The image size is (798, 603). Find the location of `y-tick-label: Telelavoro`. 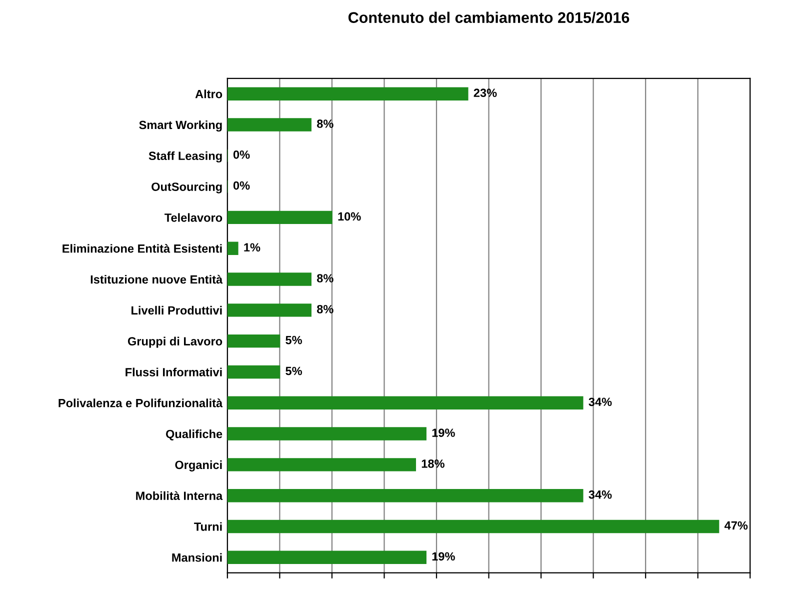

y-tick-label: Telelavoro is located at coordinates (193, 217).